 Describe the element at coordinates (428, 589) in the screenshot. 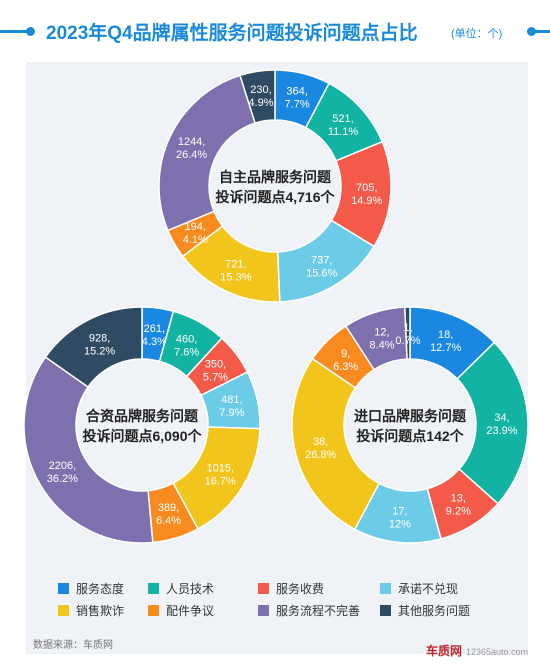

I see `legend-label: 承诺不兑现` at that location.